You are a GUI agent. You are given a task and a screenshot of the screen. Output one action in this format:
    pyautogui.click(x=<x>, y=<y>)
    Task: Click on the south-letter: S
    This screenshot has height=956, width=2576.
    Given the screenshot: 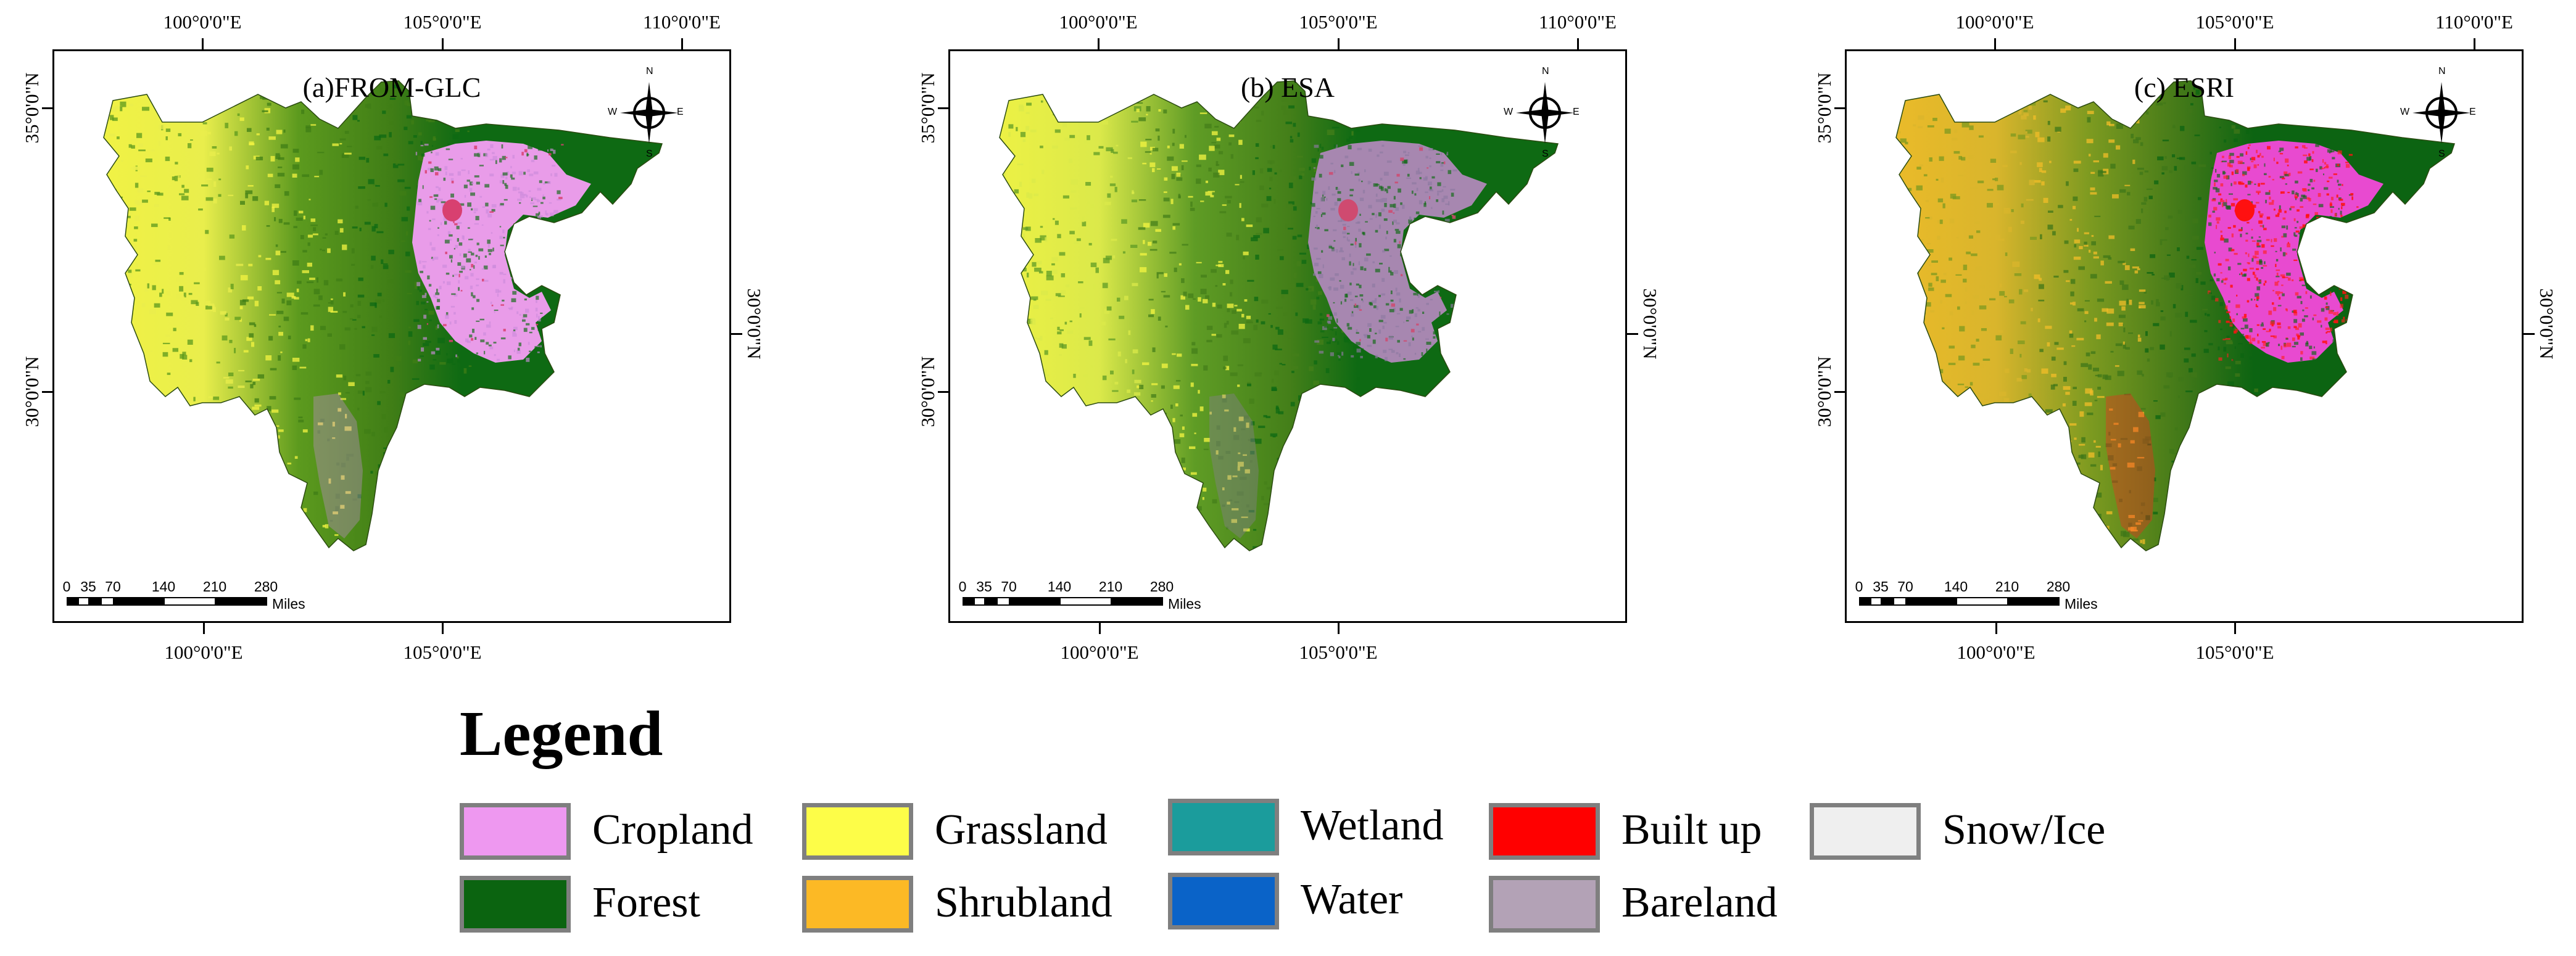 What is the action you would take?
    pyautogui.click(x=2441, y=154)
    